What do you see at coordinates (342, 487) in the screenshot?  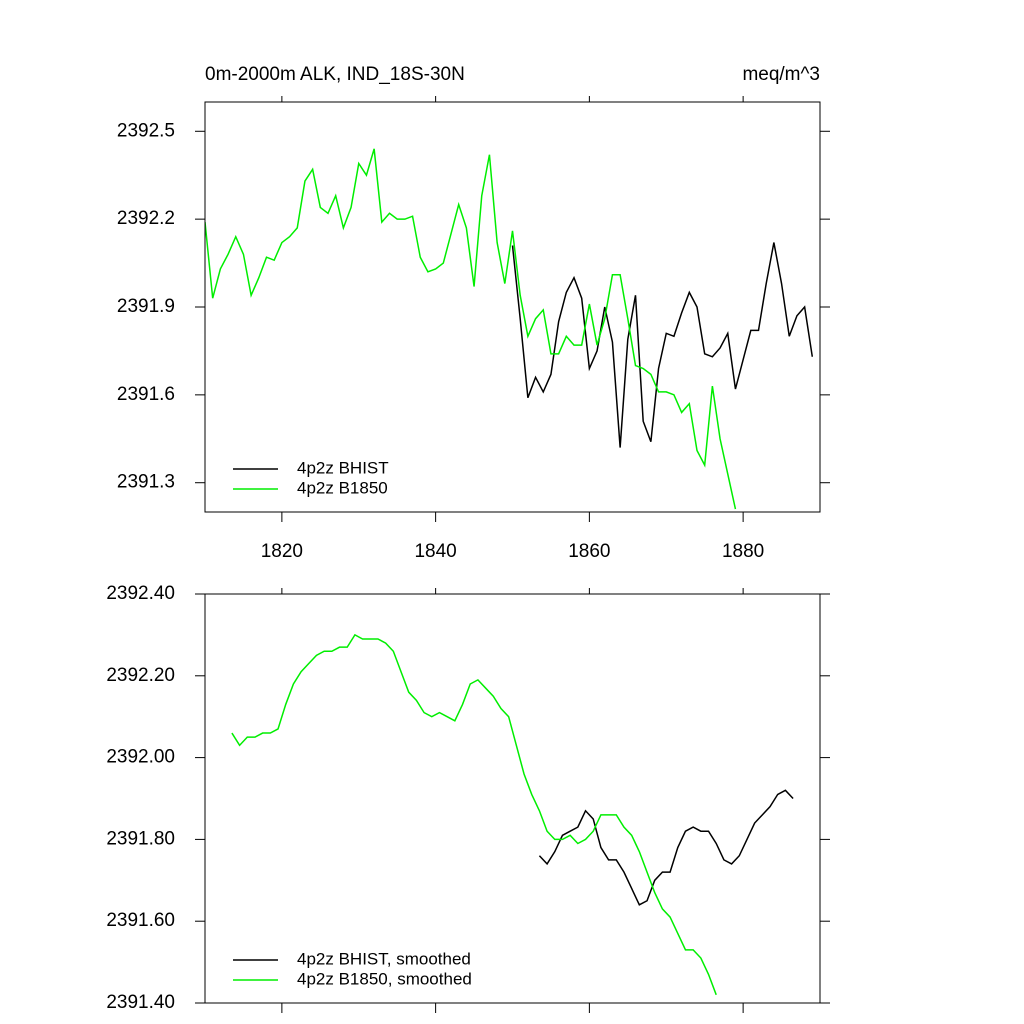 I see `legend-label: 4p2z B1850` at bounding box center [342, 487].